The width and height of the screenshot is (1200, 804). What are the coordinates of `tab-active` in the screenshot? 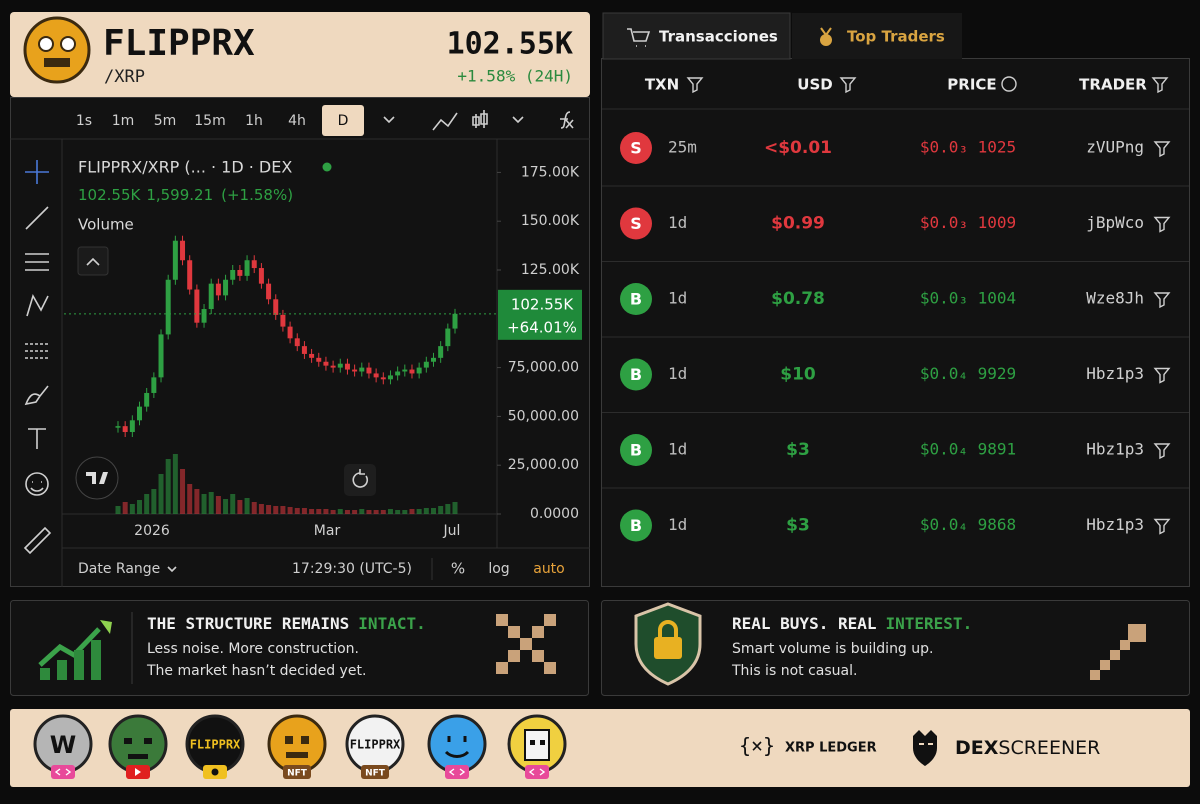 It's located at (696, 36).